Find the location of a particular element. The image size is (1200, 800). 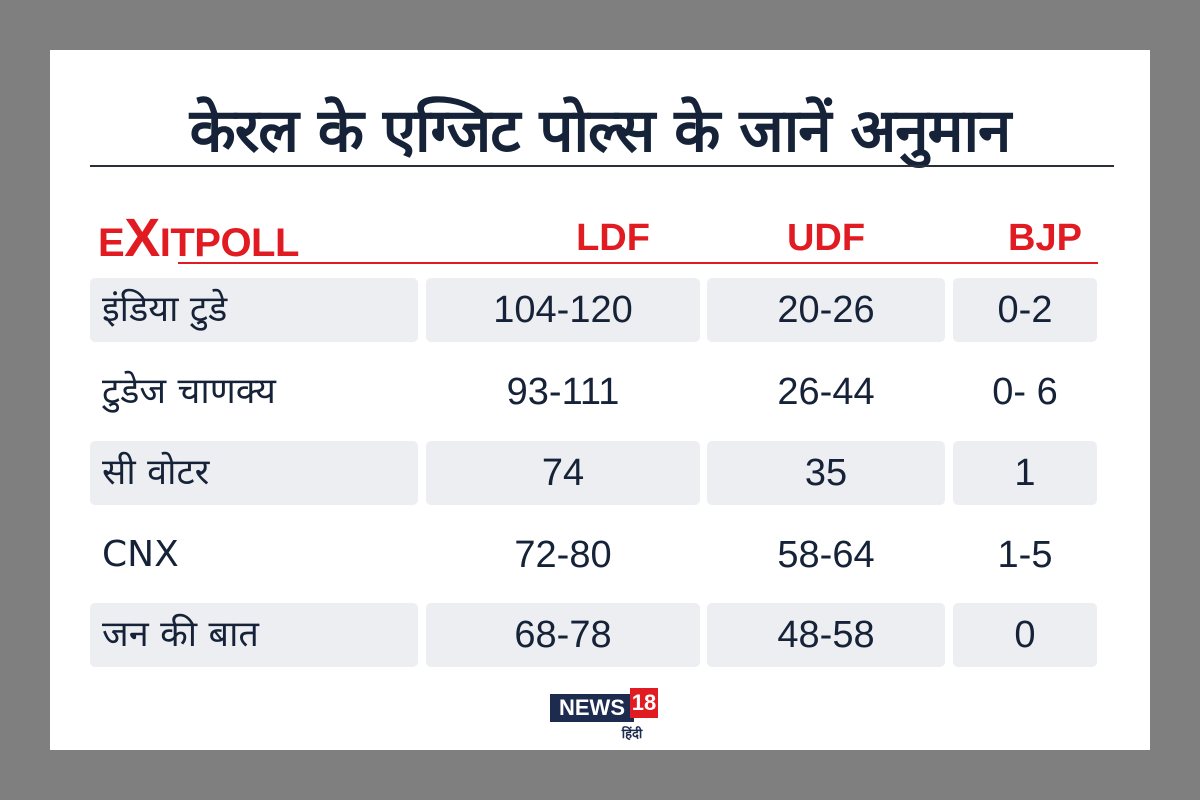

table-row: टुडेज चाणक्य 93-111 26-44 0- 6 is located at coordinates (600, 392).